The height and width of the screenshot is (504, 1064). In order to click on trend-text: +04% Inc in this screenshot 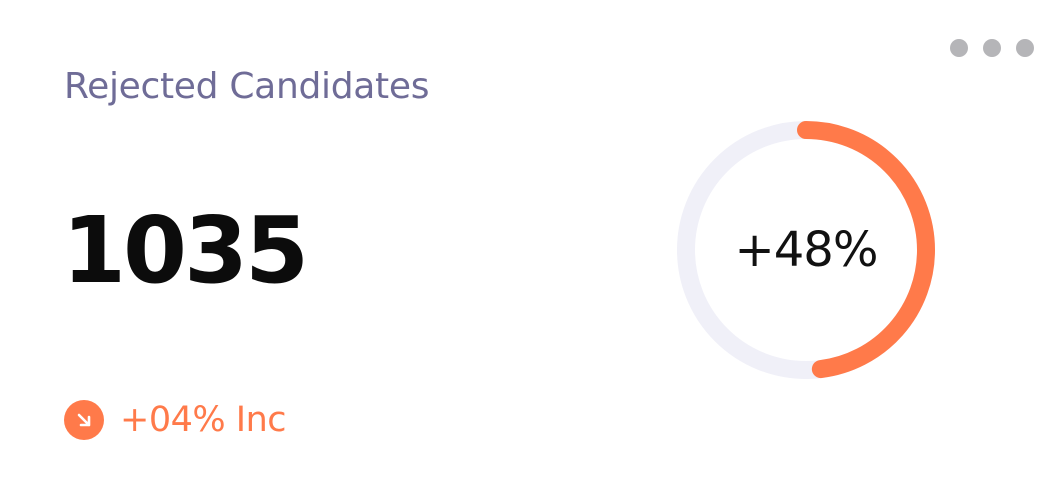, I will do `click(203, 420)`.